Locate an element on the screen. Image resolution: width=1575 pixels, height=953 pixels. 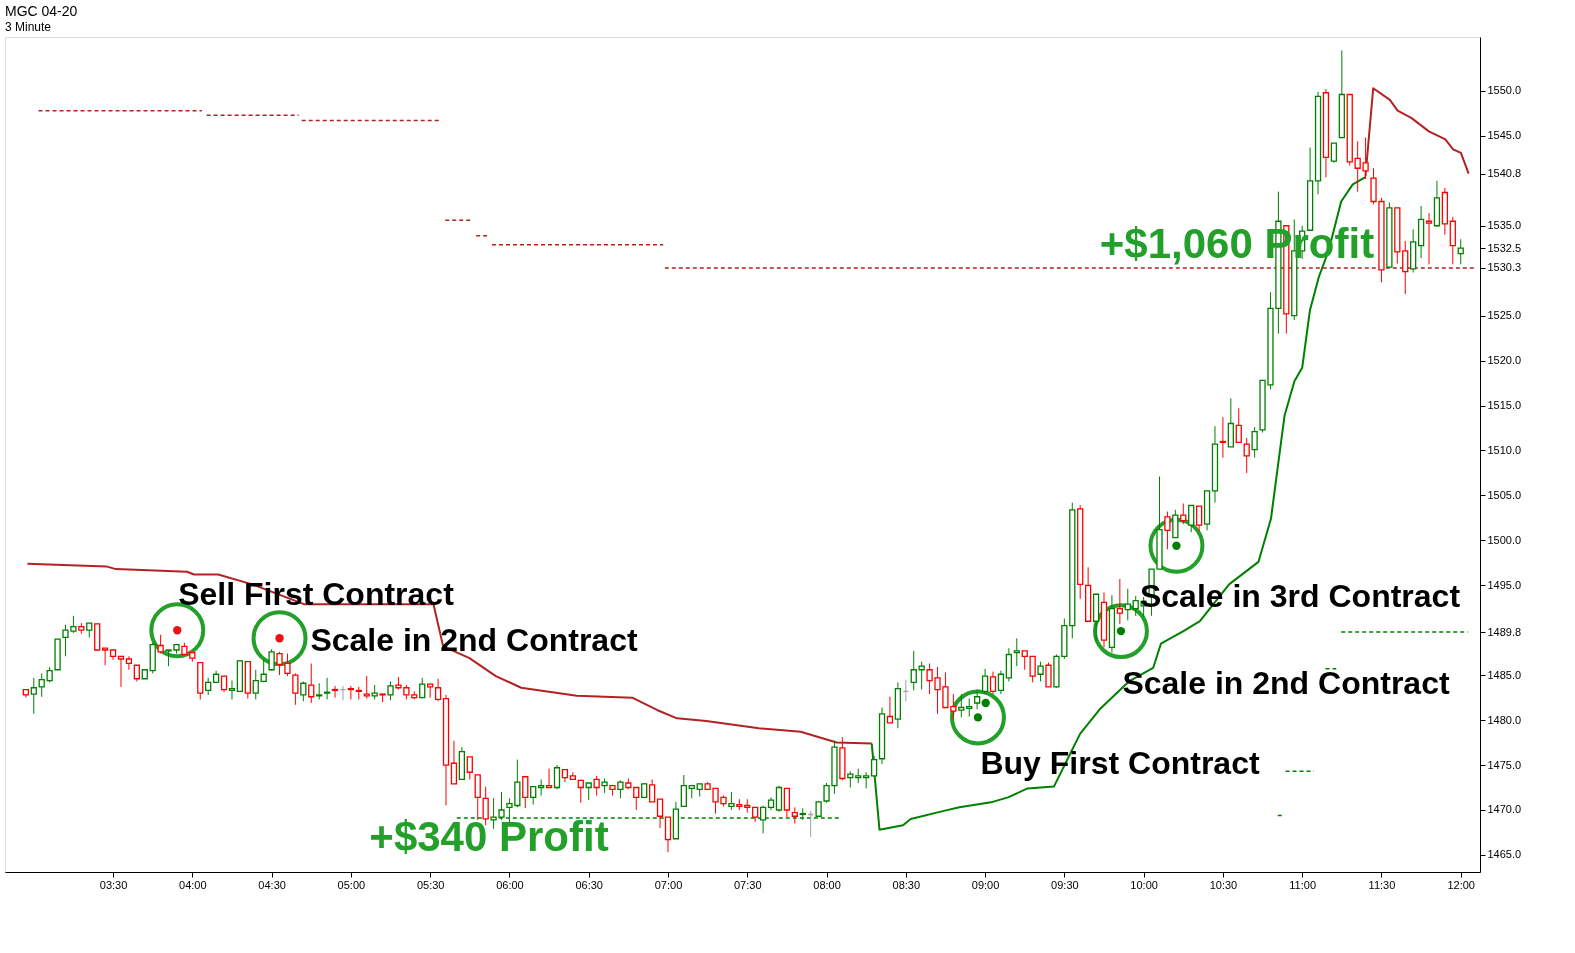
y-tick-label: 1465.0 is located at coordinates (1504, 854).